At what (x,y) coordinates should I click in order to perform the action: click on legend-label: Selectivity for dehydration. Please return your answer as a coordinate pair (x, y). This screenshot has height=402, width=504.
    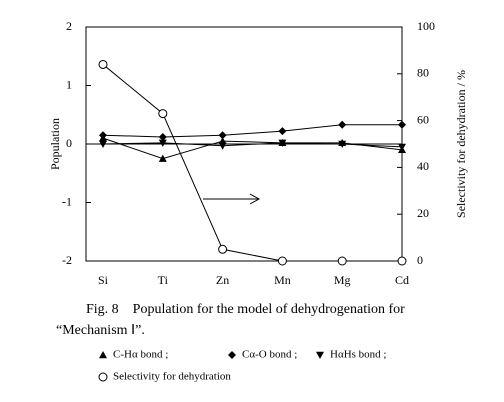
    Looking at the image, I should click on (172, 377).